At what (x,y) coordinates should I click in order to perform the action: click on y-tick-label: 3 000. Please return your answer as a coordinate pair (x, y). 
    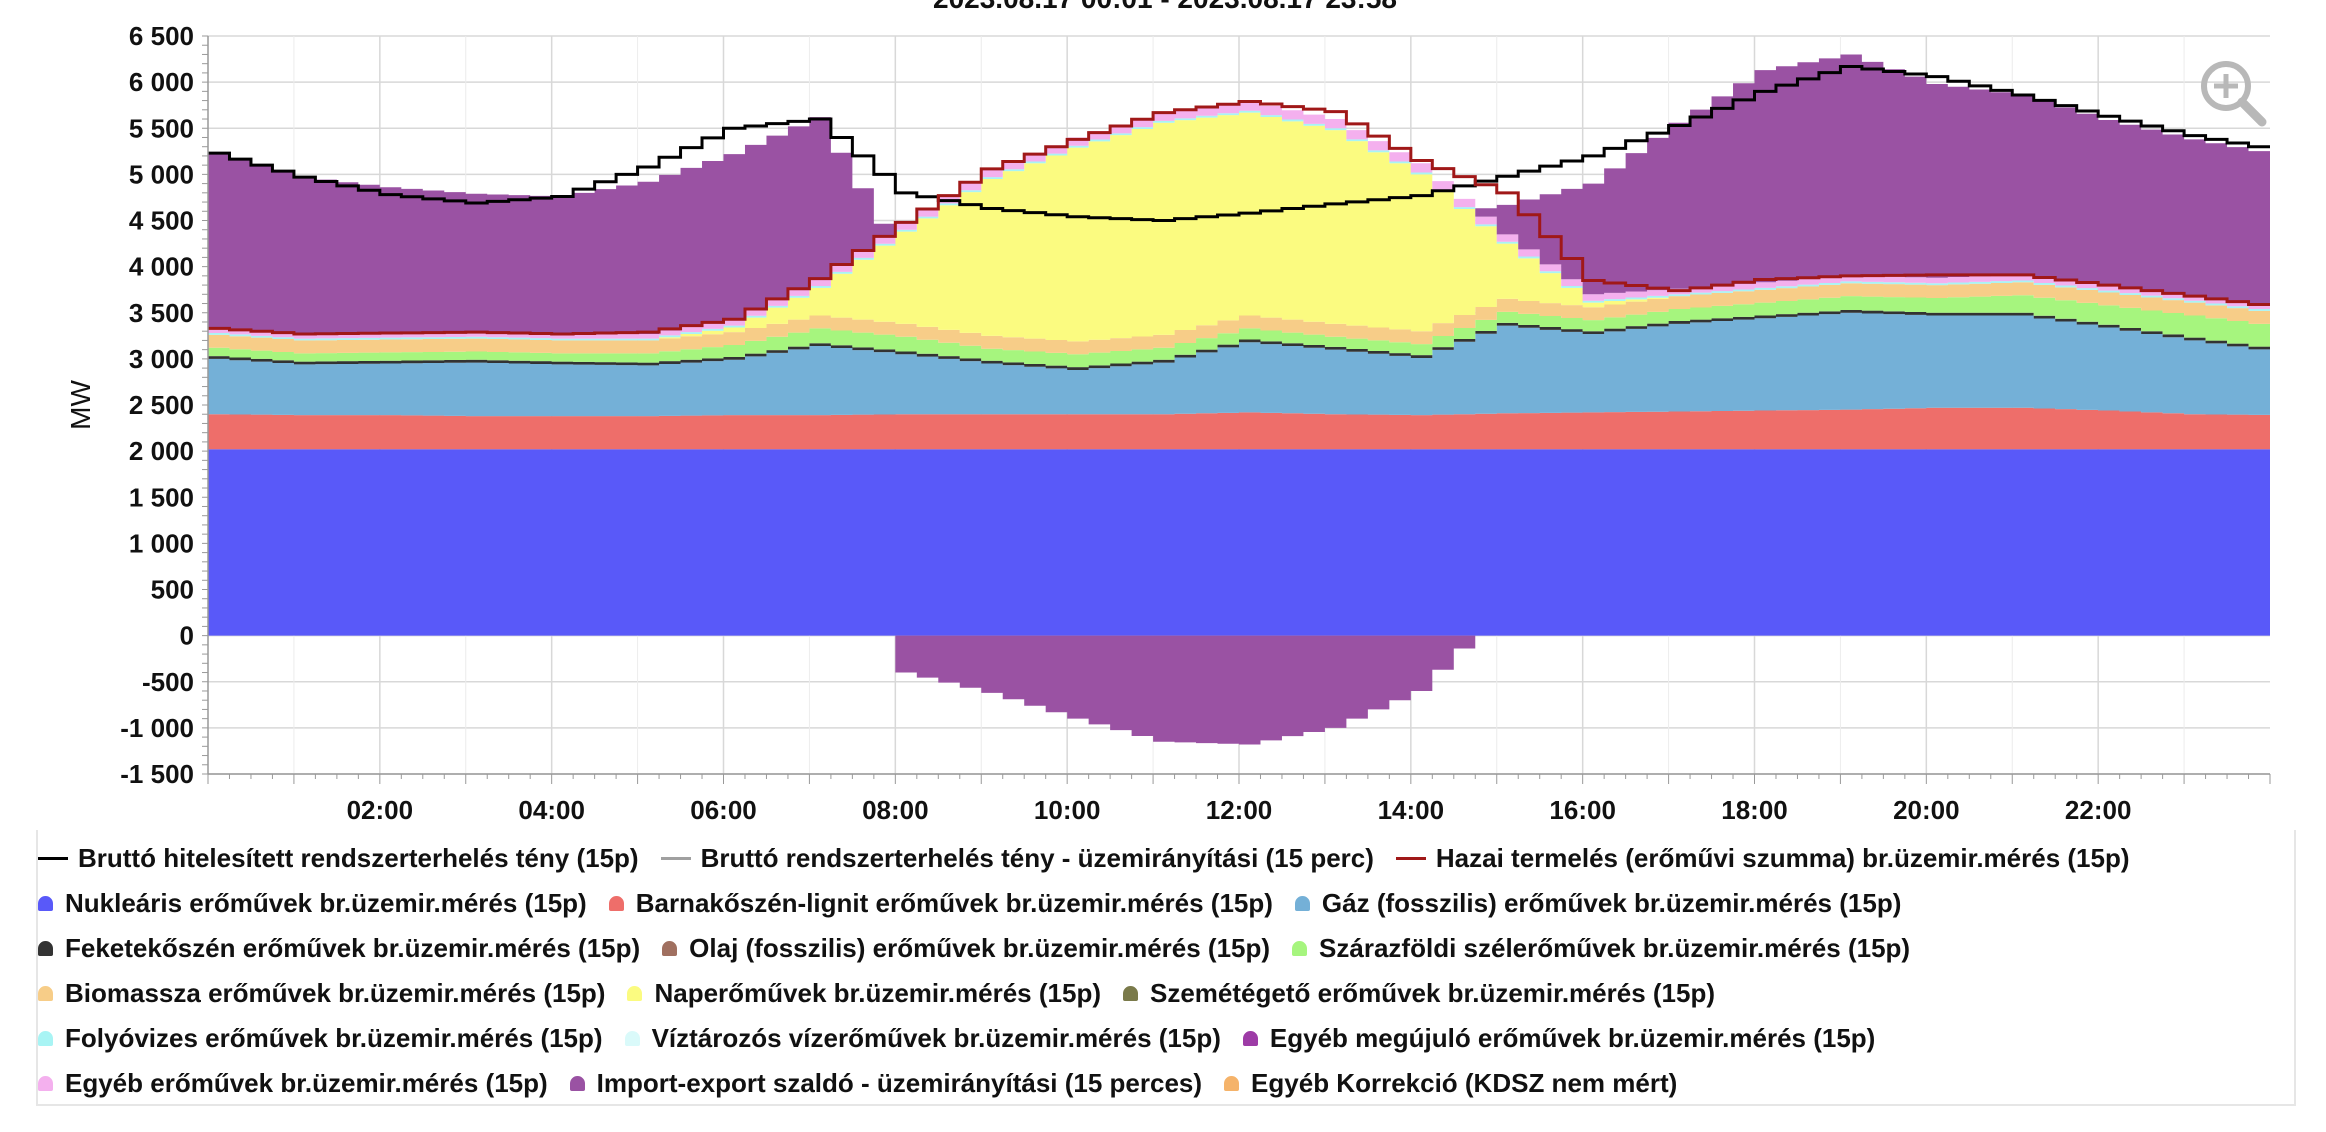
    Looking at the image, I should click on (161, 359).